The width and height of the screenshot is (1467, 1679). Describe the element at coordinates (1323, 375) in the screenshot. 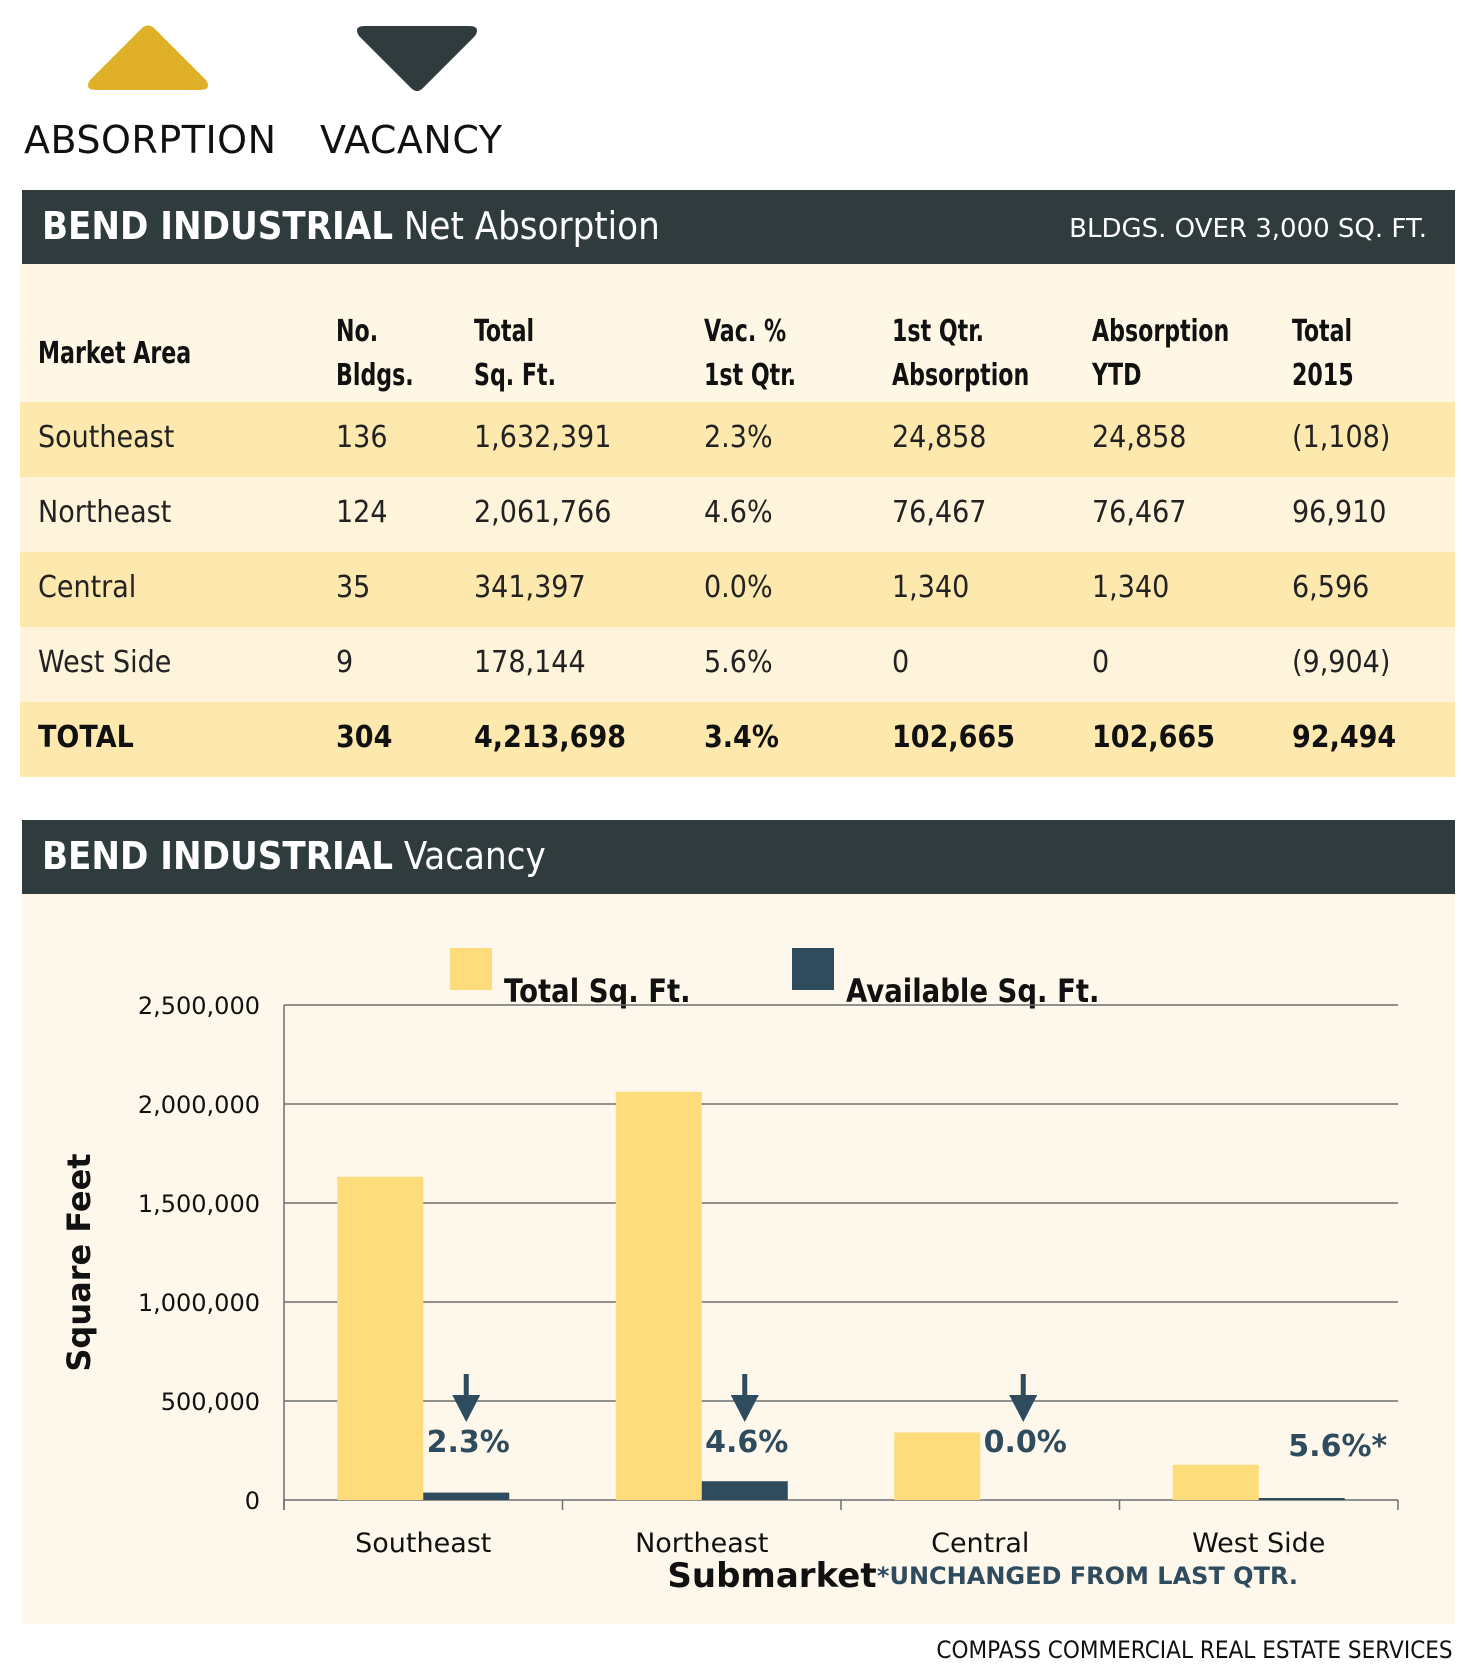

I see `header-line2: 2015` at that location.